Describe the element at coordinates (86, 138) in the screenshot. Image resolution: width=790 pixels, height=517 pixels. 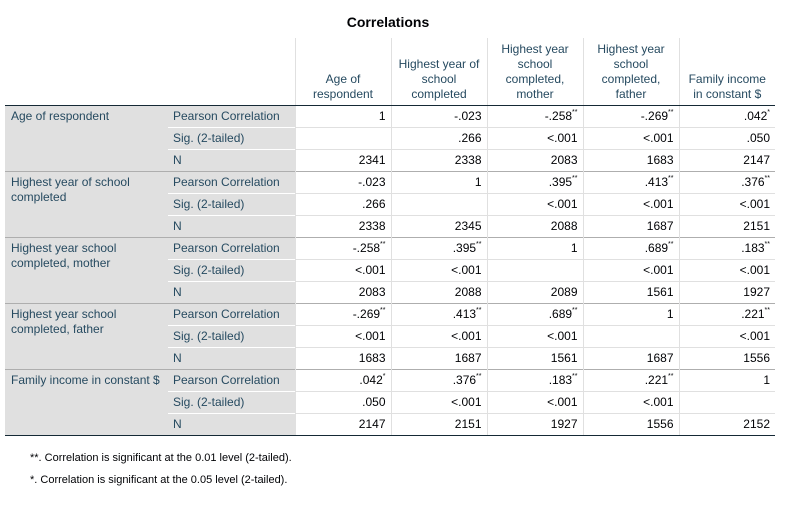
I see `row-variable-label: Age of respondent` at that location.